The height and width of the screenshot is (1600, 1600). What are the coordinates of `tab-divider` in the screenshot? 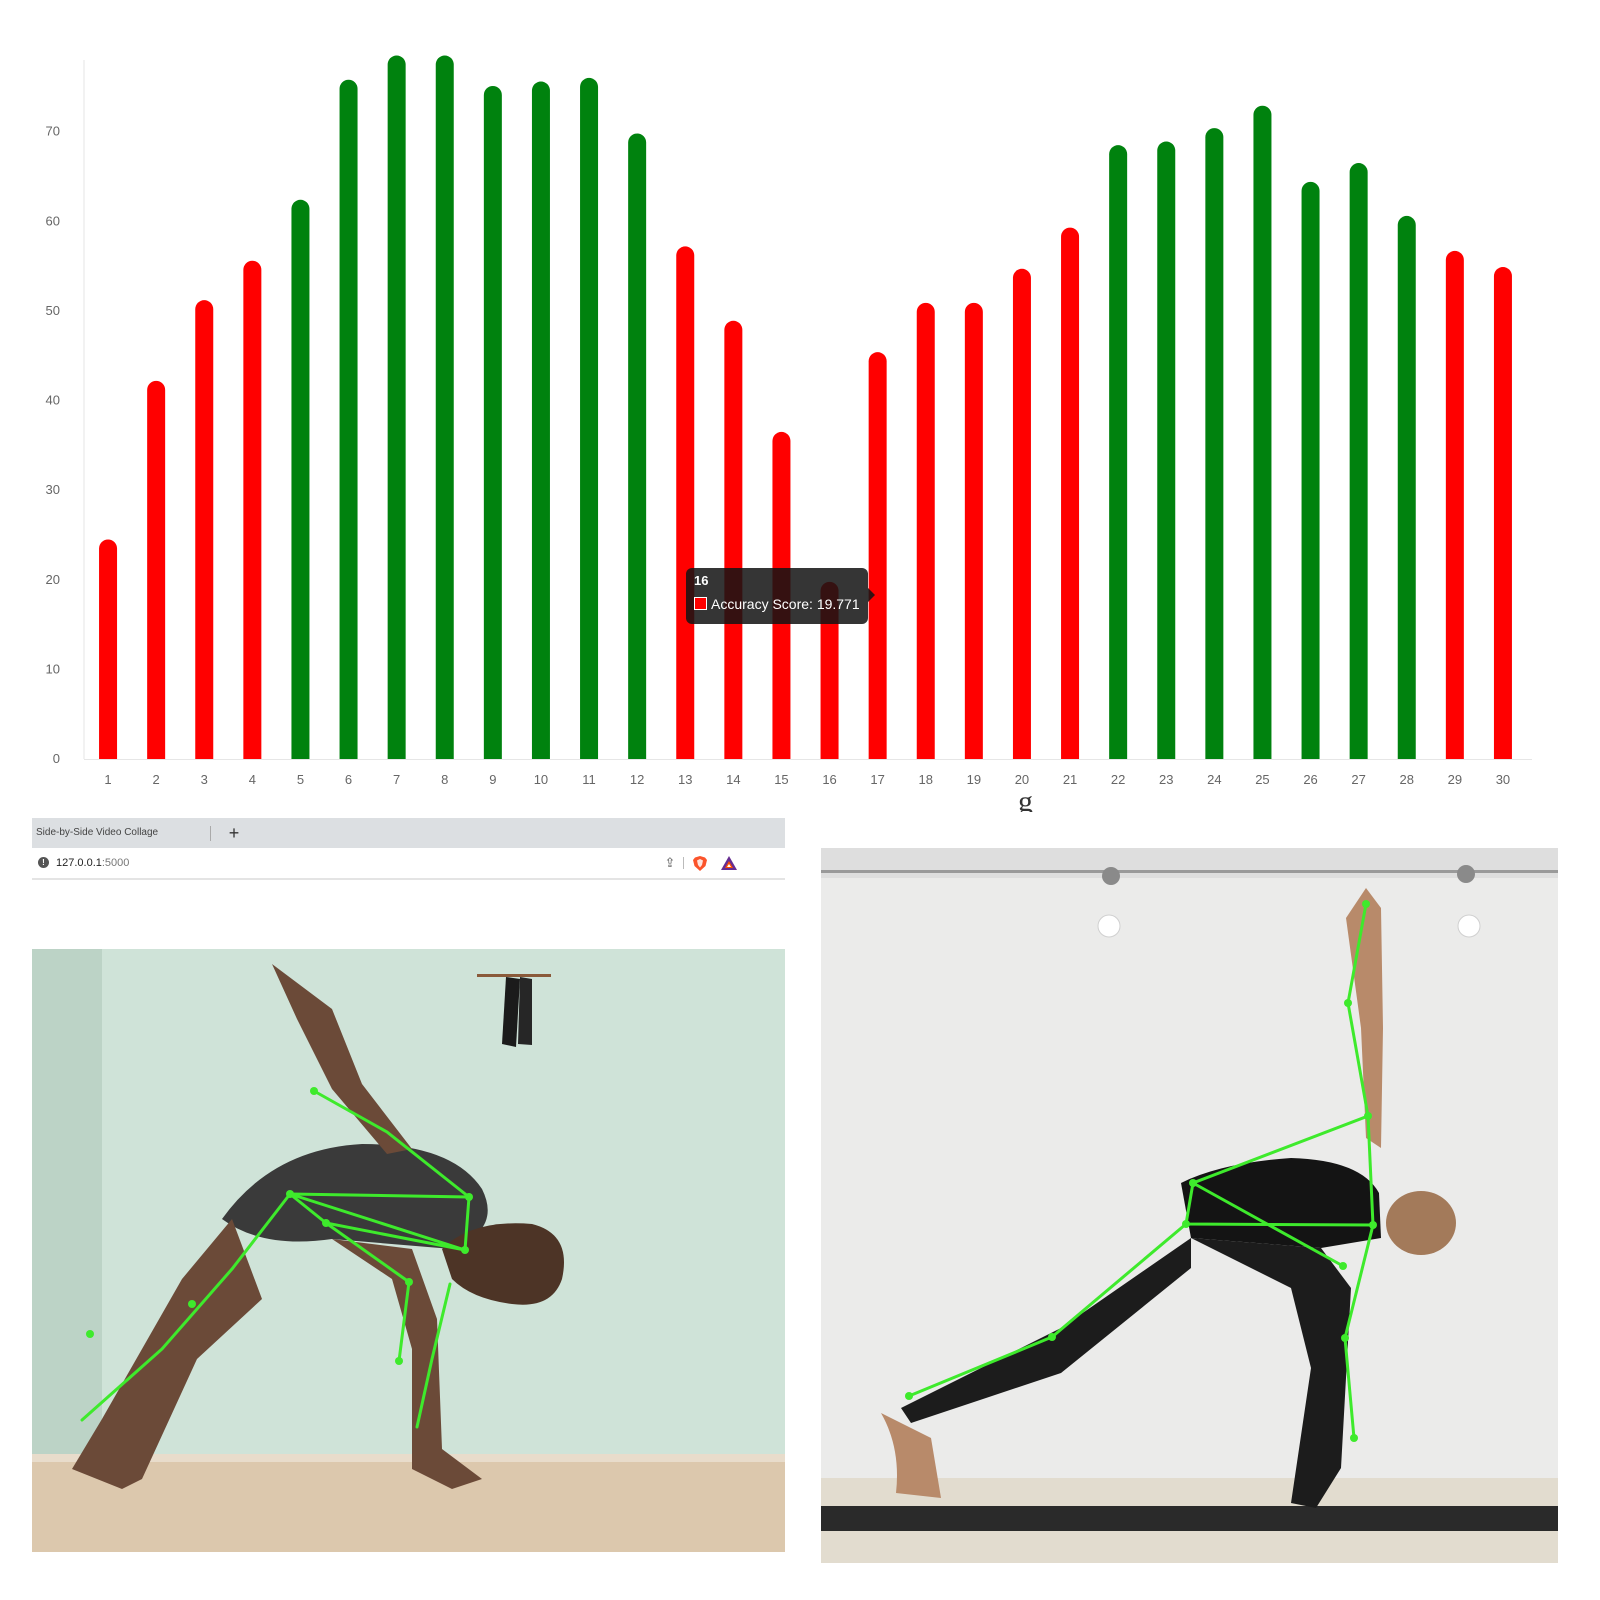 It's located at (210, 833).